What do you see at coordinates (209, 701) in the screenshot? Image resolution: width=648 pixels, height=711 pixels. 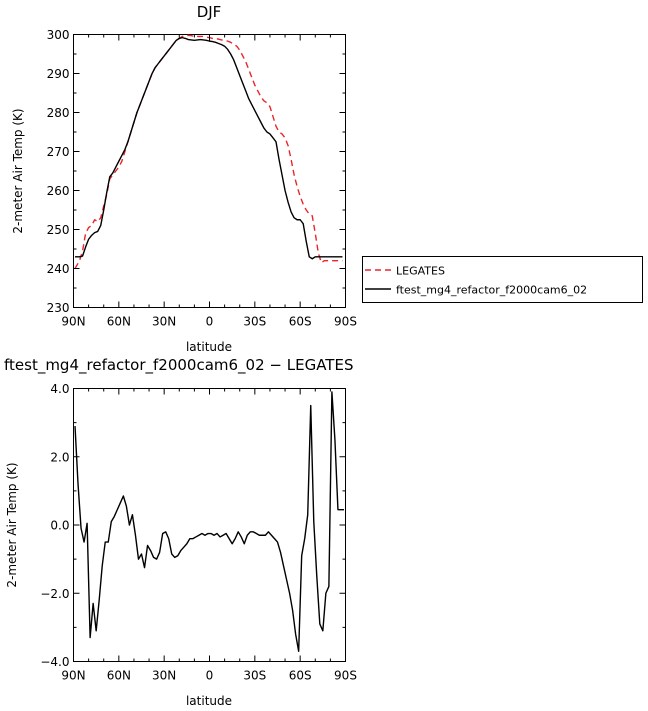 I see `difference-x-axis-label: latitude` at bounding box center [209, 701].